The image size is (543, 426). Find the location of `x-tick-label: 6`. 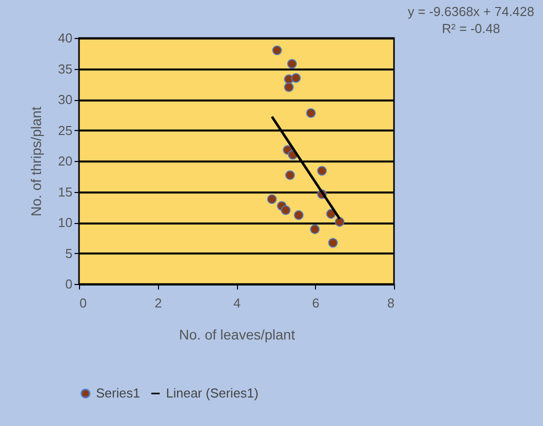

x-tick-label: 6 is located at coordinates (316, 303).